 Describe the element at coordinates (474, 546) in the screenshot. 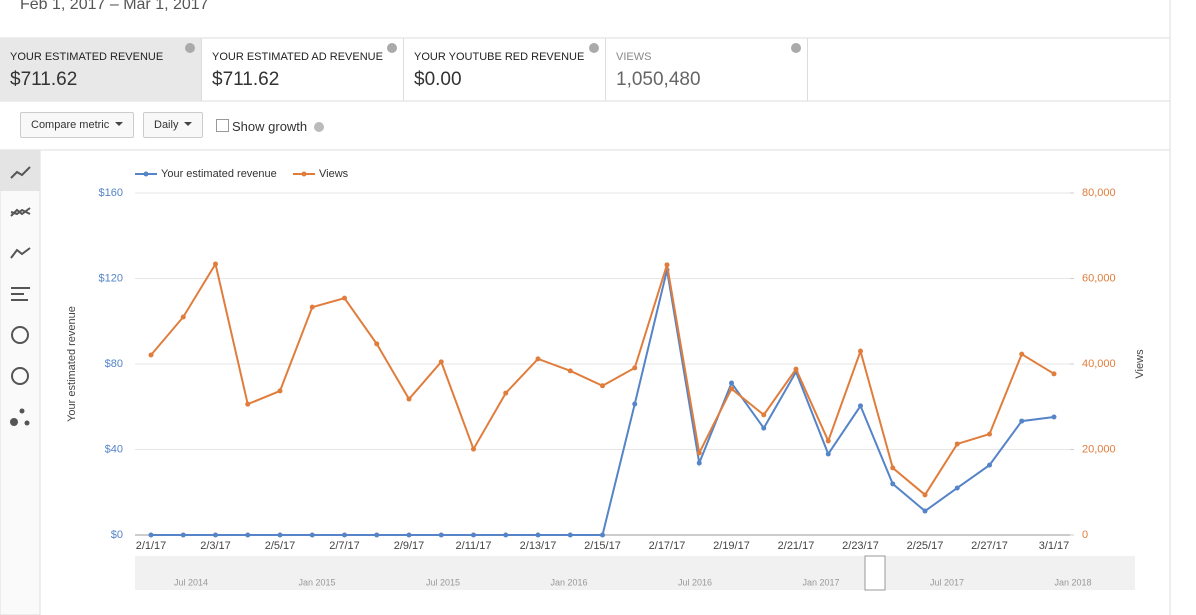

I see `x-tick-label: 2/11/17` at that location.